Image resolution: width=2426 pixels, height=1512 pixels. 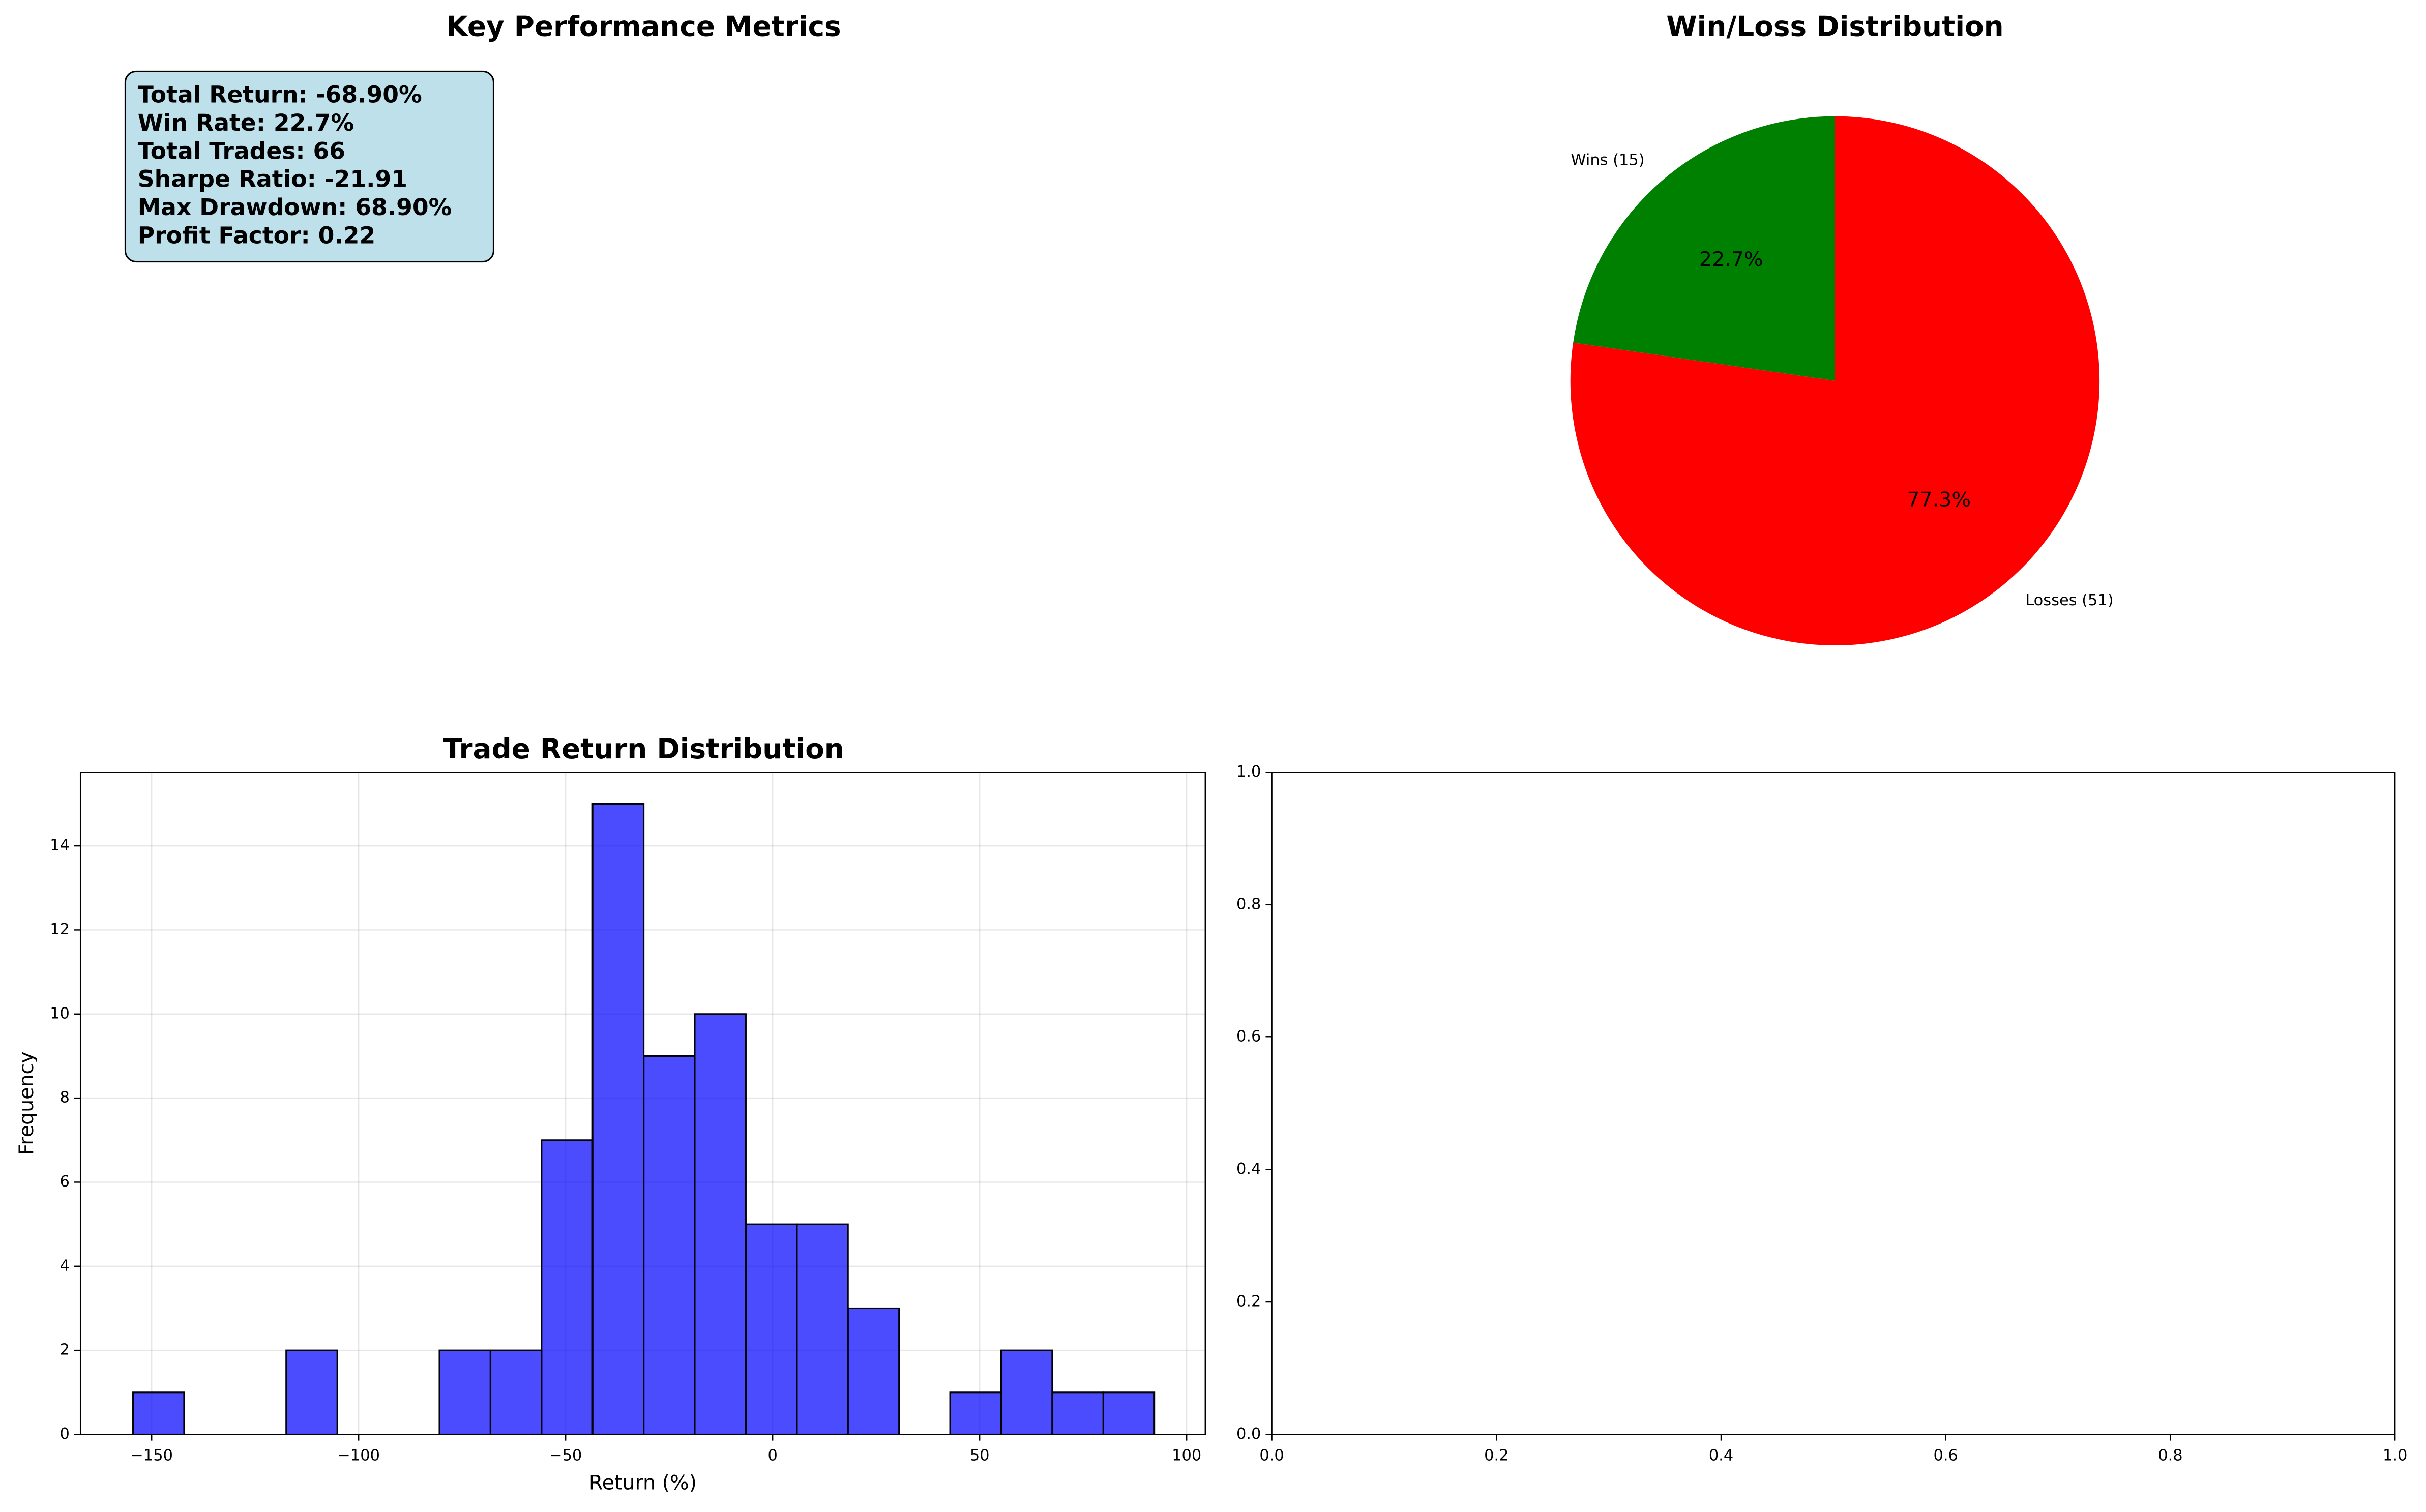 I want to click on y-tick-label: 2, so click(x=65, y=1350).